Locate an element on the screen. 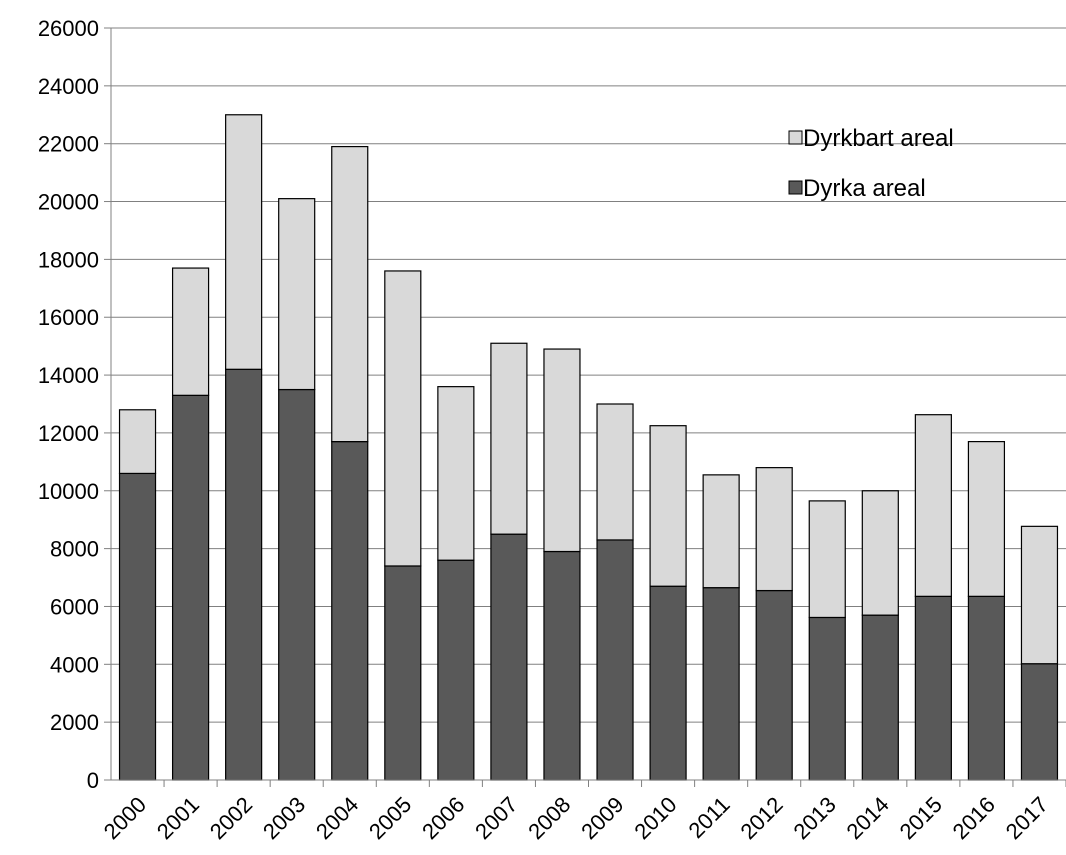 This screenshot has height=855, width=1066. x-tick-label: 2016 is located at coordinates (974, 818).